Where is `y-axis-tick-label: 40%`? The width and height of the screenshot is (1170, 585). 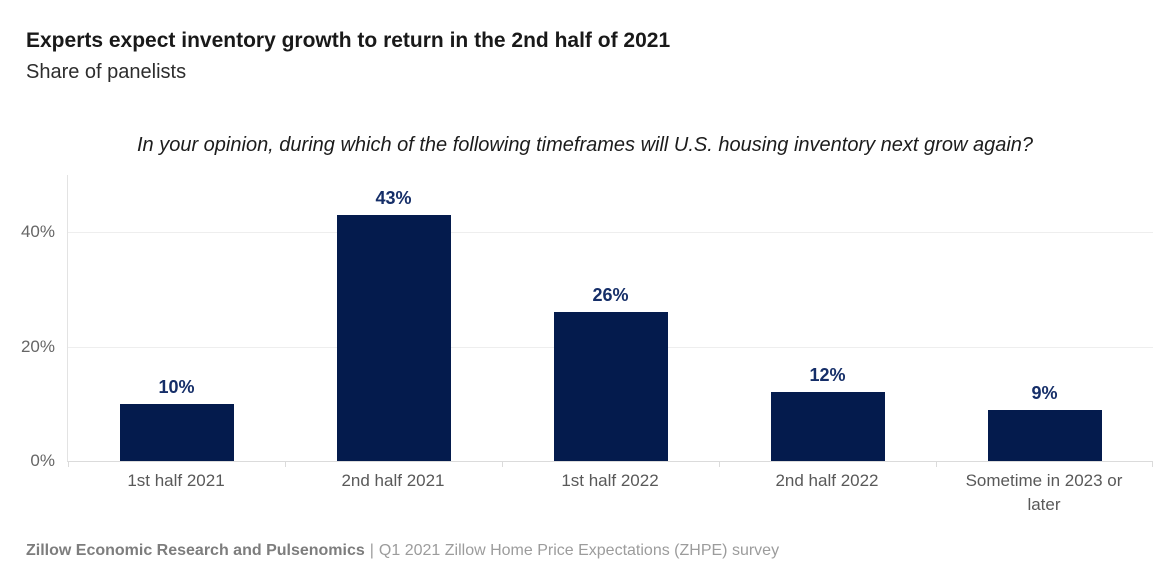
y-axis-tick-label: 40% is located at coordinates (37, 232).